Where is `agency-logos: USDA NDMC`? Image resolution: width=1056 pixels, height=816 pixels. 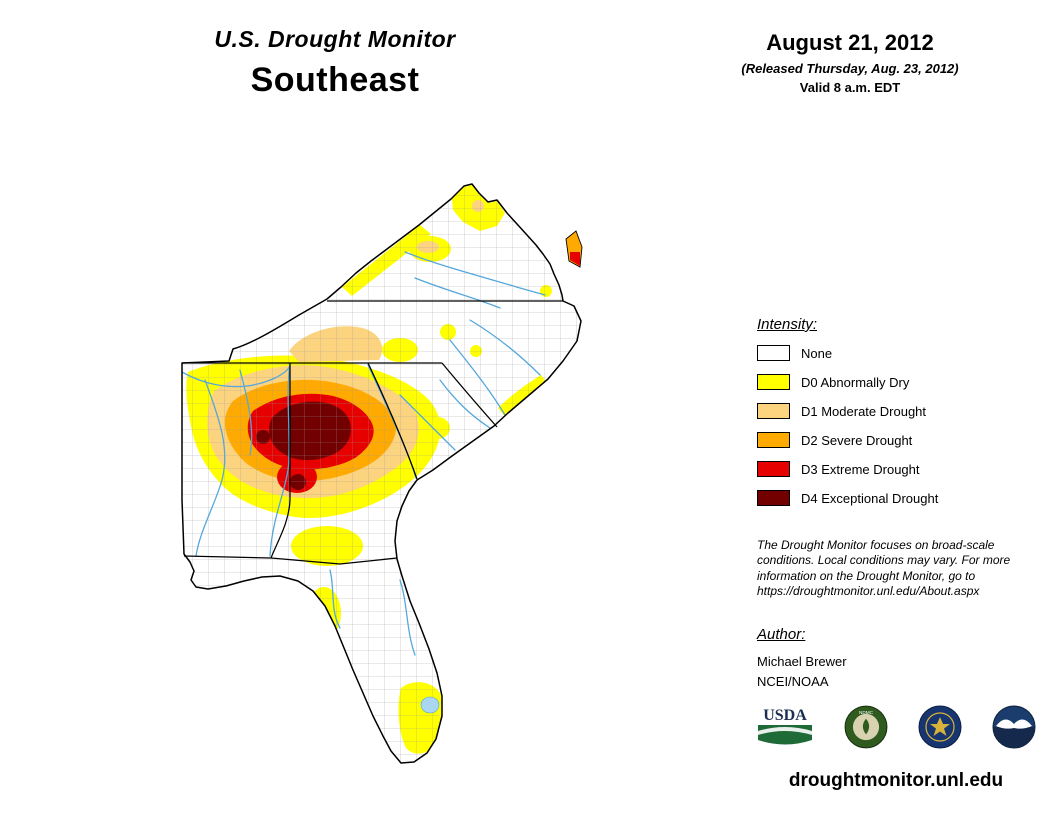 agency-logos: USDA NDMC is located at coordinates (896, 727).